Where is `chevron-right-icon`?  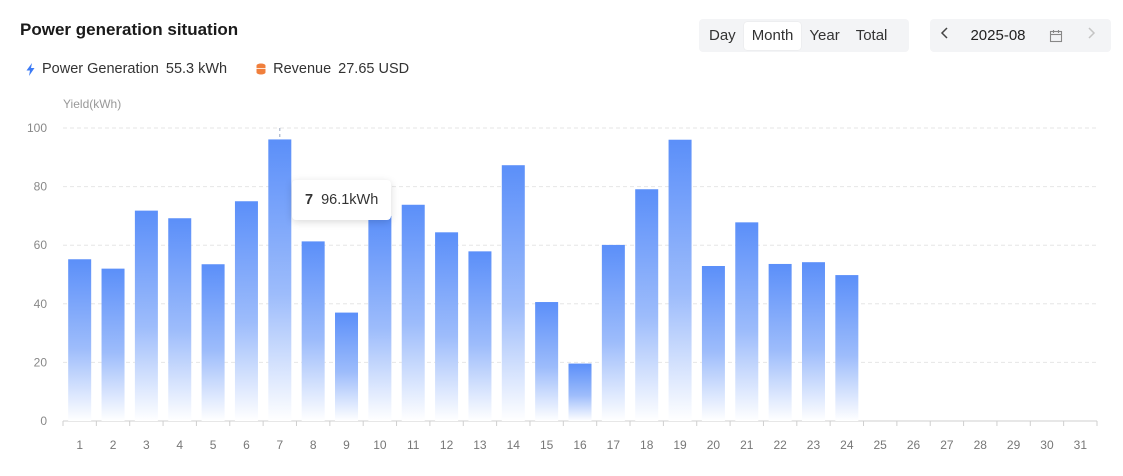
chevron-right-icon is located at coordinates (1091, 35).